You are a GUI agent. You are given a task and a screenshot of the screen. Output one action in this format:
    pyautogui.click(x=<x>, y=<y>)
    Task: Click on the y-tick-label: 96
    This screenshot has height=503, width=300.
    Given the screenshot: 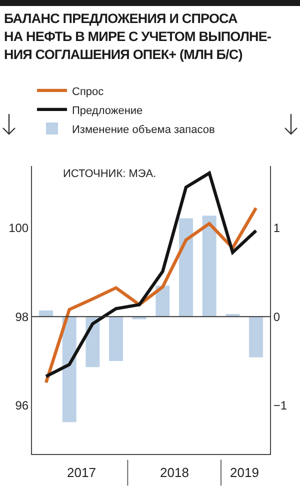 What is the action you would take?
    pyautogui.click(x=22, y=405)
    